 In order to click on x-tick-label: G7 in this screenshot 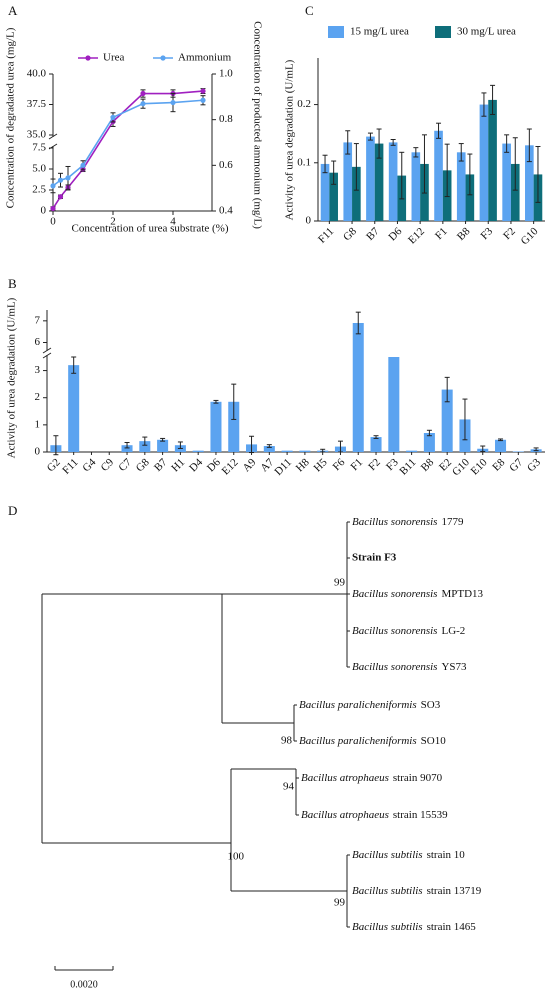, I will do `click(516, 465)`.